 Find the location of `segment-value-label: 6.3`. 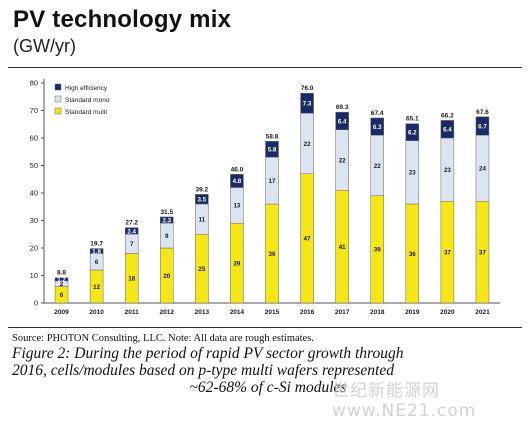

segment-value-label: 6.3 is located at coordinates (377, 127).